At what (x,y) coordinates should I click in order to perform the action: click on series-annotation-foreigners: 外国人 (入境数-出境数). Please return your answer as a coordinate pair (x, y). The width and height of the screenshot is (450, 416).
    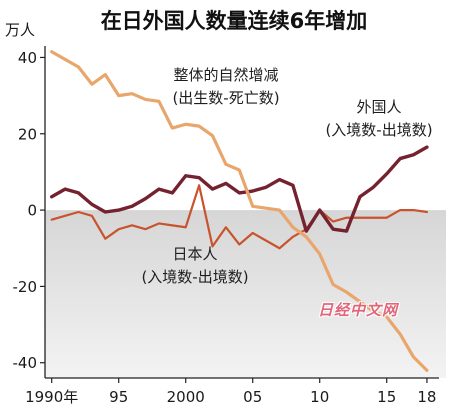
    Looking at the image, I should click on (379, 119).